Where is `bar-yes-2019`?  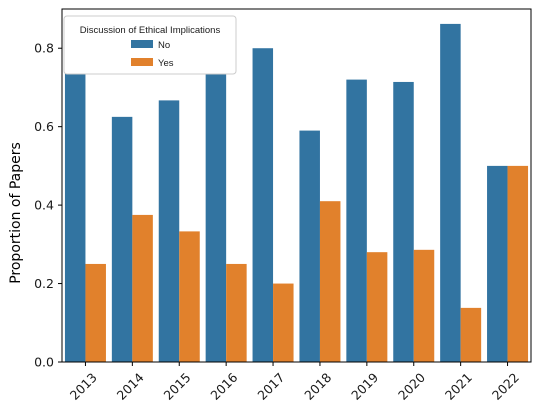
bar-yes-2019 is located at coordinates (377, 307).